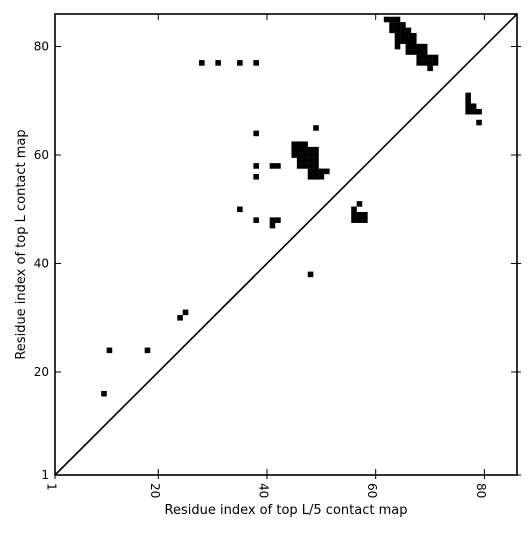 The image size is (531, 536). What do you see at coordinates (41, 47) in the screenshot?
I see `y-tick-label: 80` at bounding box center [41, 47].